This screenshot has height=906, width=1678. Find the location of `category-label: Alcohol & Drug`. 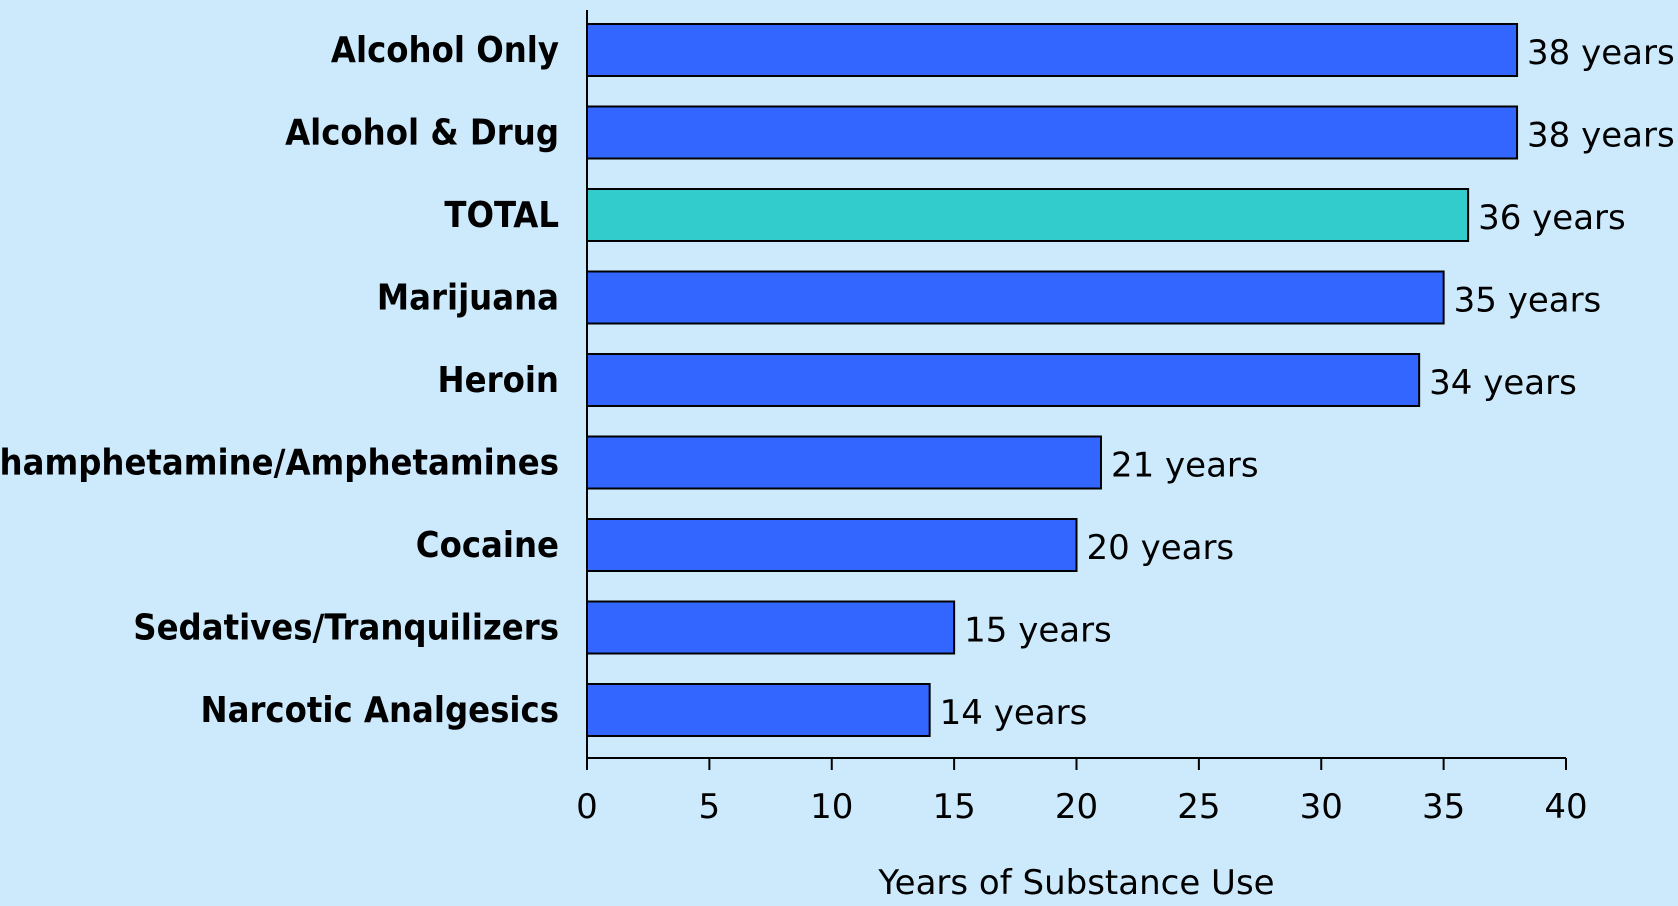

category-label: Alcohol & Drug is located at coordinates (422, 133).